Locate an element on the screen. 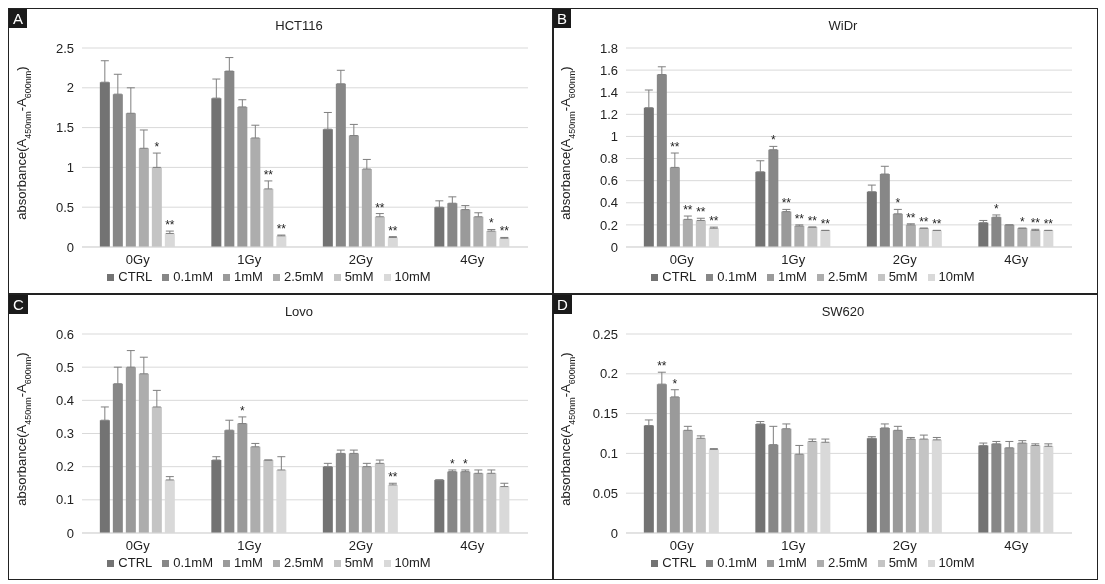 The width and height of the screenshot is (1105, 584). text: D is located at coordinates (562, 304).